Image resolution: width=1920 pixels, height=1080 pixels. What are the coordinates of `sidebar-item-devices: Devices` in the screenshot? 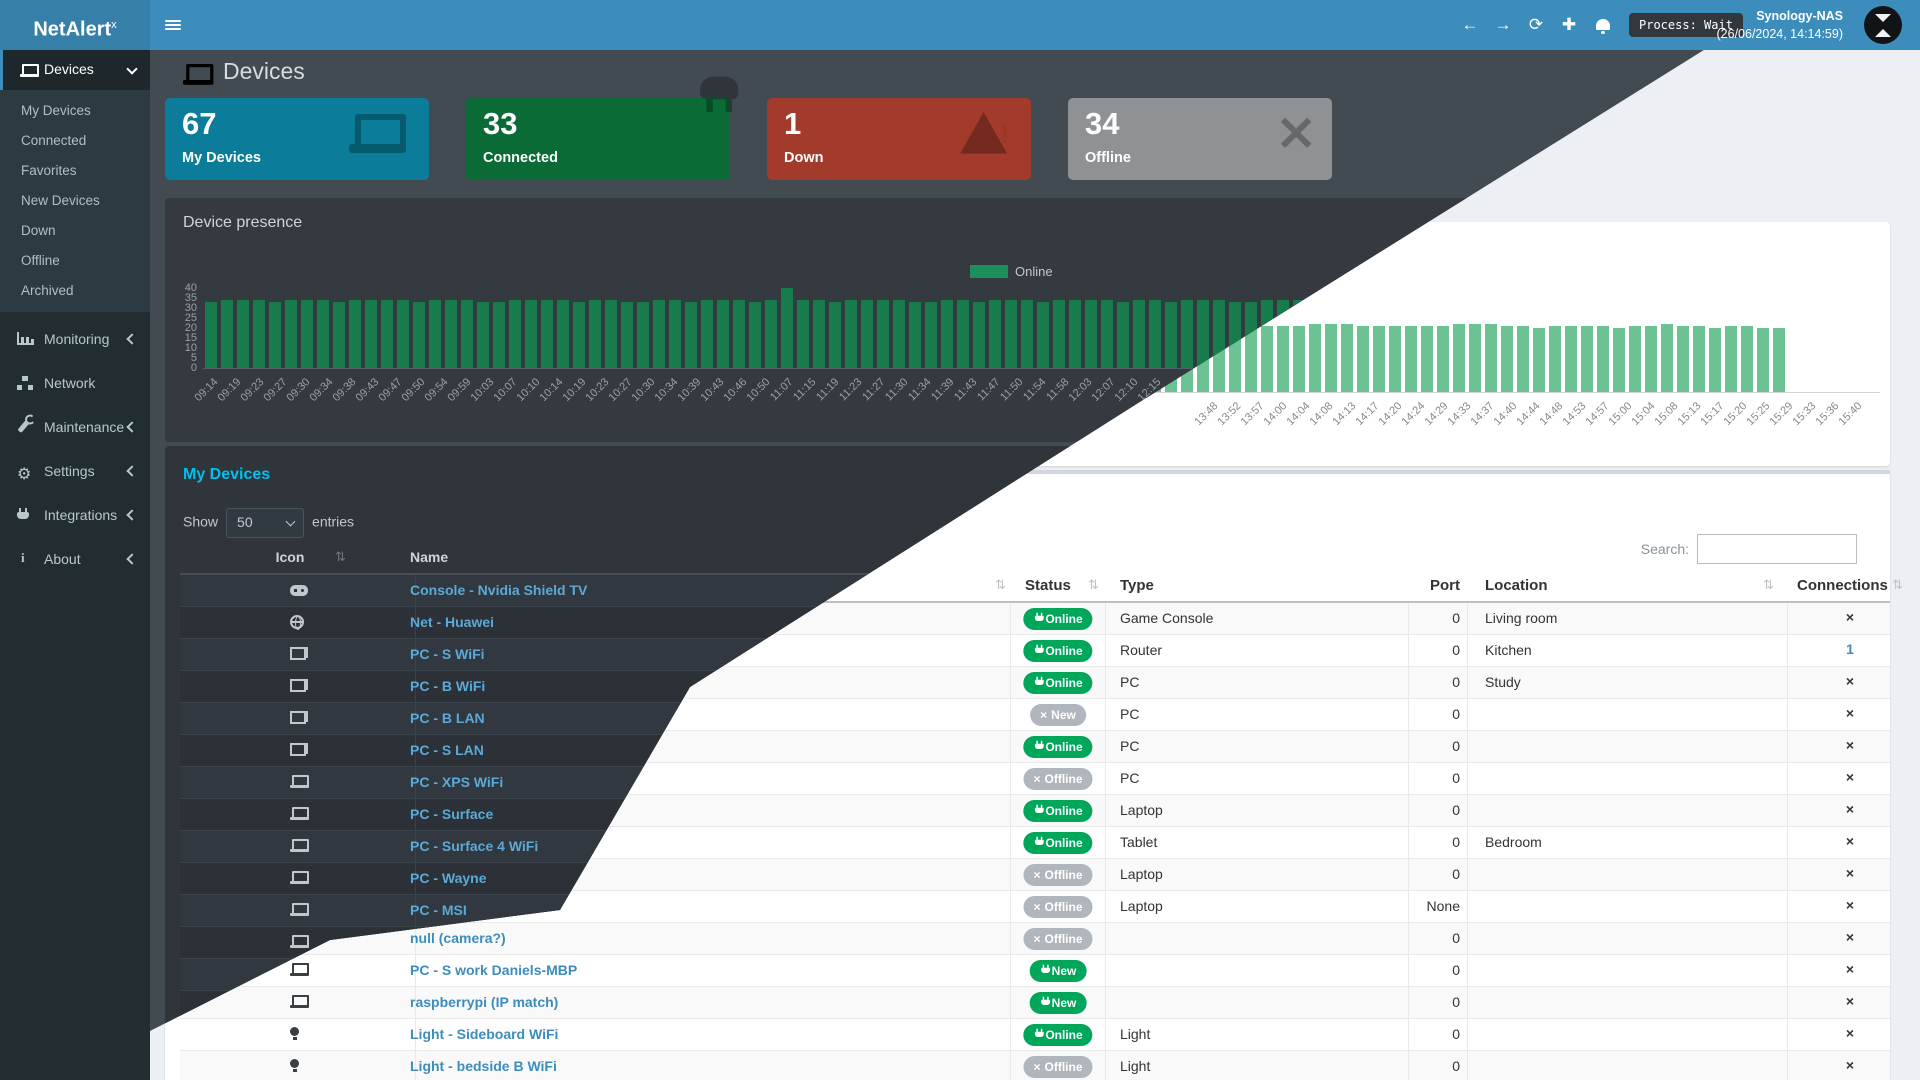 It's located at (75, 70).